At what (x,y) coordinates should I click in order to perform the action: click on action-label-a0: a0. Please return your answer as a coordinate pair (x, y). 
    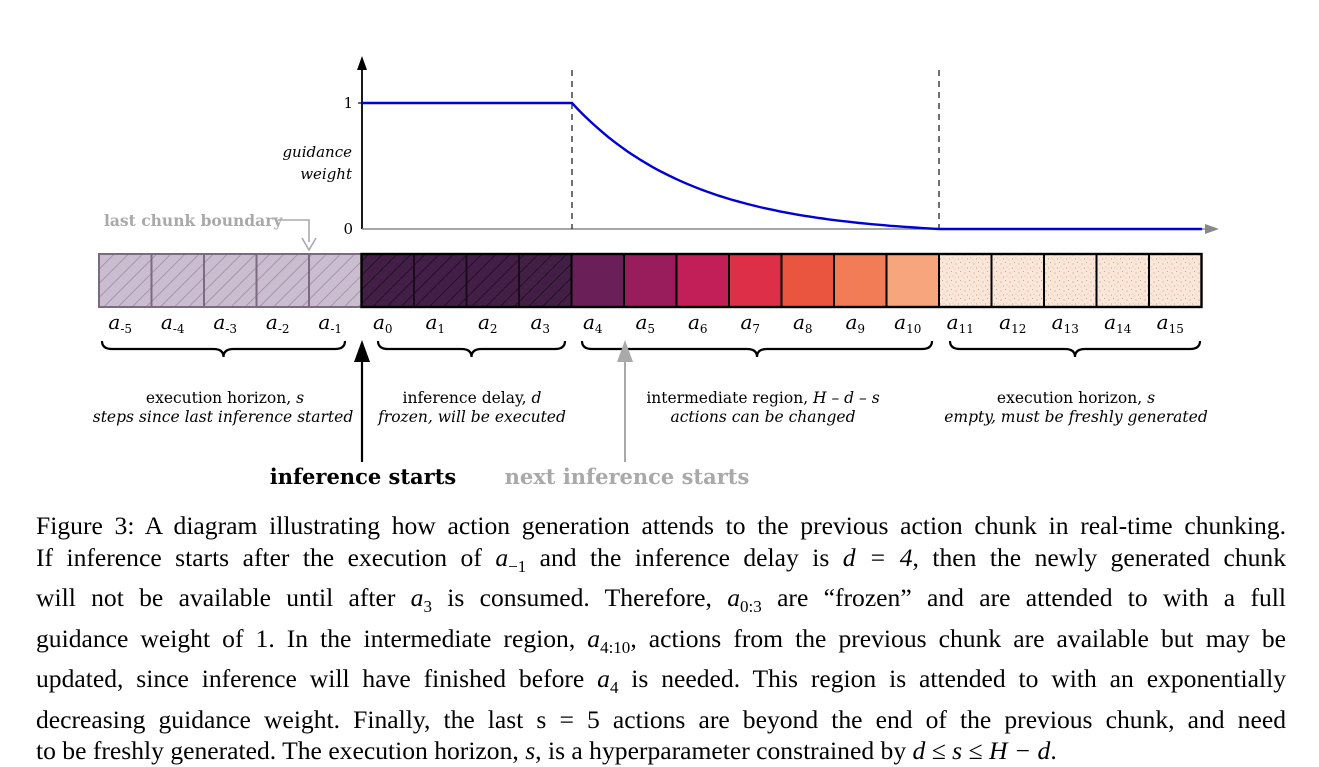
    Looking at the image, I should click on (383, 323).